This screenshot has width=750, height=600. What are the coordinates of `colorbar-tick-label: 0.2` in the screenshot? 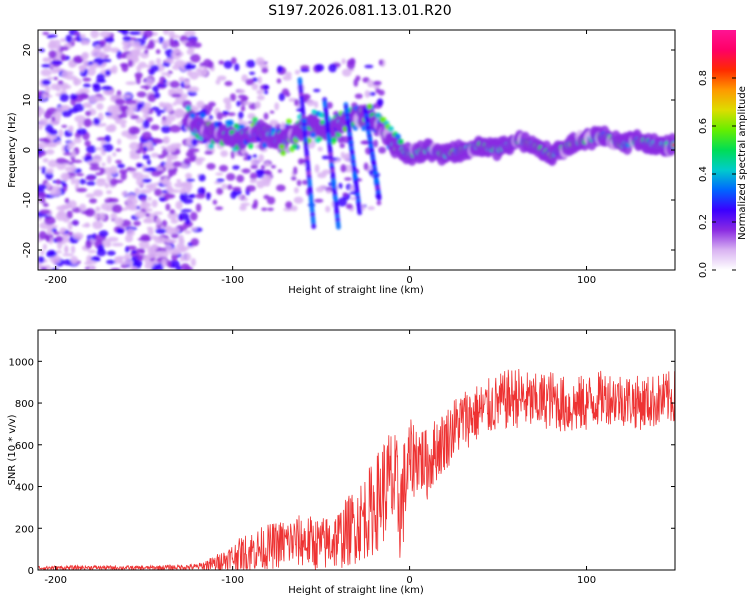 It's located at (703, 222).